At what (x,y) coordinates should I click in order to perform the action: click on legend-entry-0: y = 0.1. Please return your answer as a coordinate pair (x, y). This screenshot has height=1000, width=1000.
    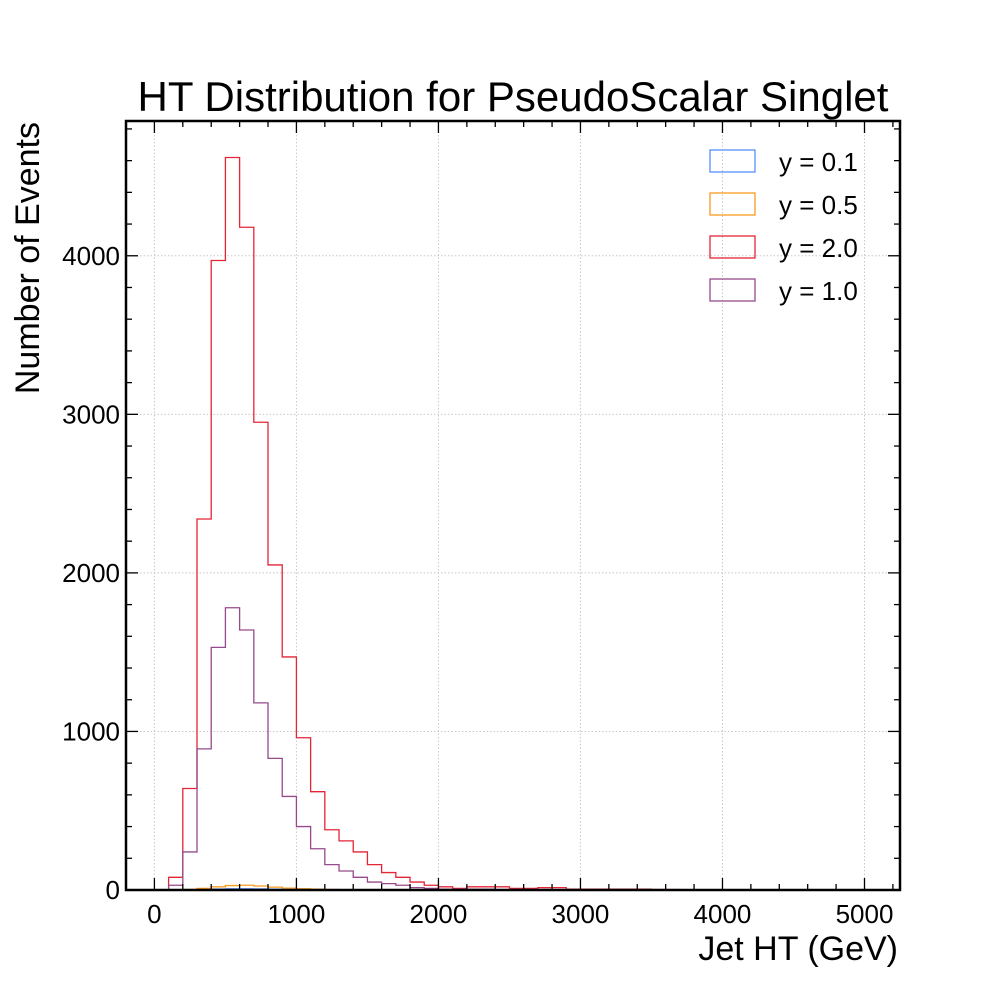
    Looking at the image, I should click on (783, 162).